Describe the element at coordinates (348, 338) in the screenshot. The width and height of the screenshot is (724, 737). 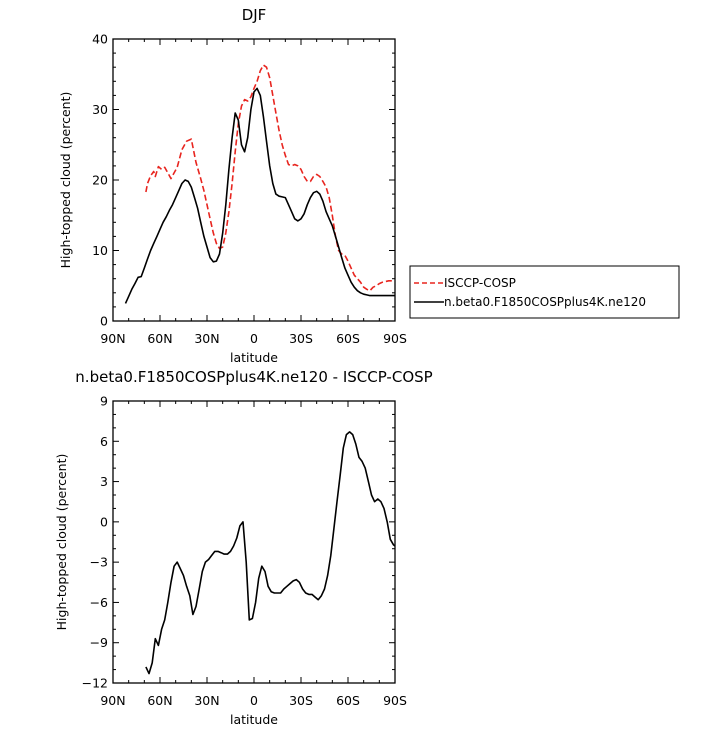
I see `top-x-tick-label: 60S` at that location.